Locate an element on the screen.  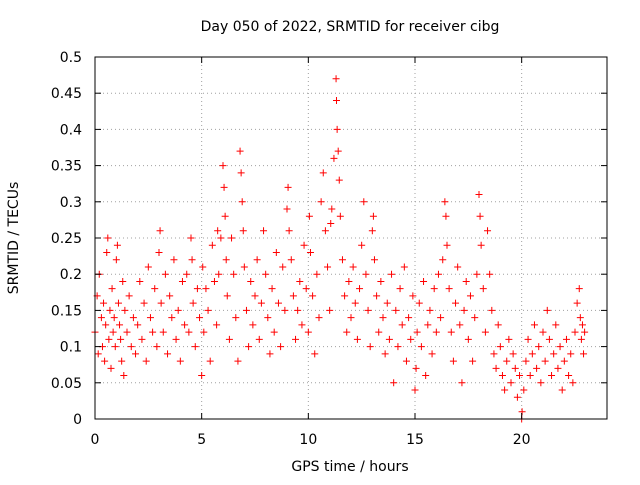
y-tick-label: 0.25 is located at coordinates (66, 239).